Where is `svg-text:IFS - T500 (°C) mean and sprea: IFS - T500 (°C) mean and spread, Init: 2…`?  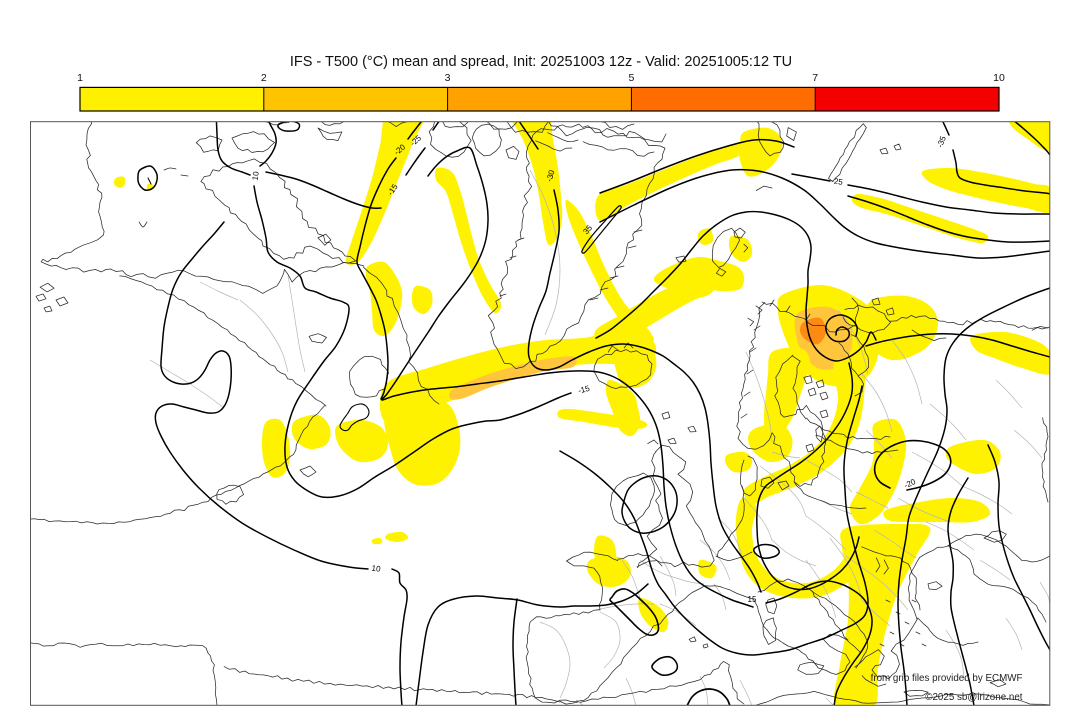
svg-text:IFS - T500 (°C) mean and sprea: IFS - T500 (°C) mean and spread, Init: 2… is located at coordinates (541, 62).